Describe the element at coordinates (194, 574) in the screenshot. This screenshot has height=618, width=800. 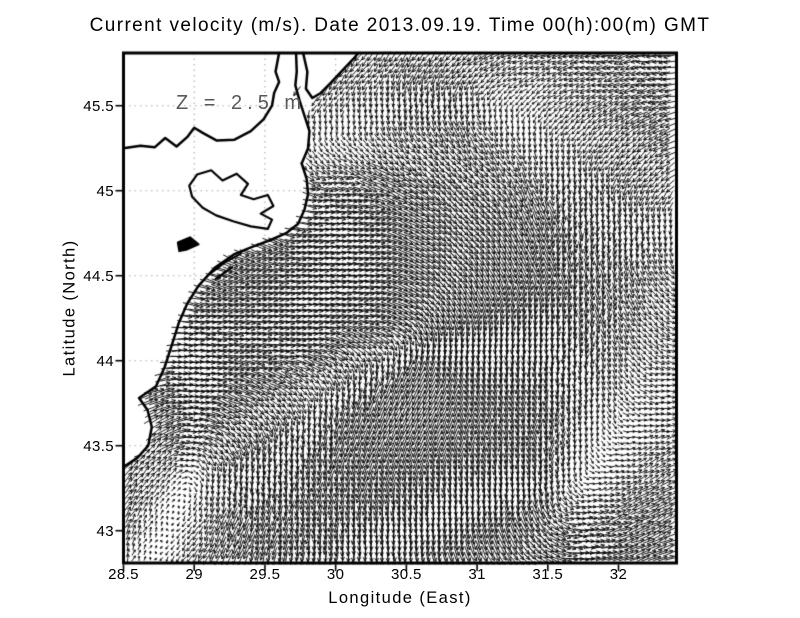
I see `x-tick-label: 29` at that location.